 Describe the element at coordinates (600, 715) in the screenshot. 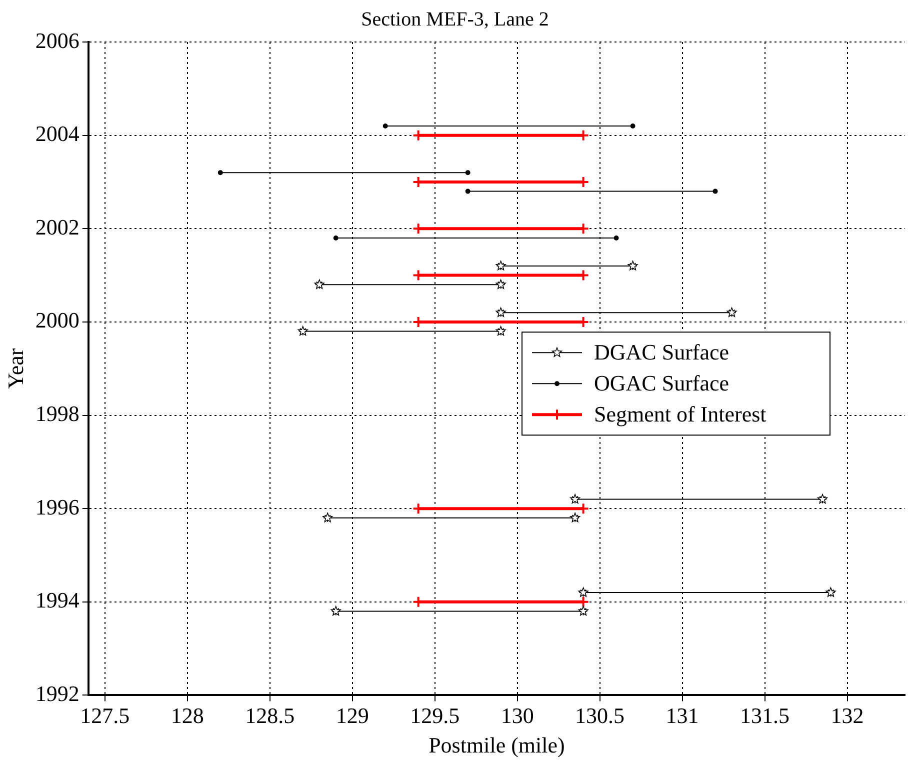

I see `x-tick-label: 130.5` at that location.